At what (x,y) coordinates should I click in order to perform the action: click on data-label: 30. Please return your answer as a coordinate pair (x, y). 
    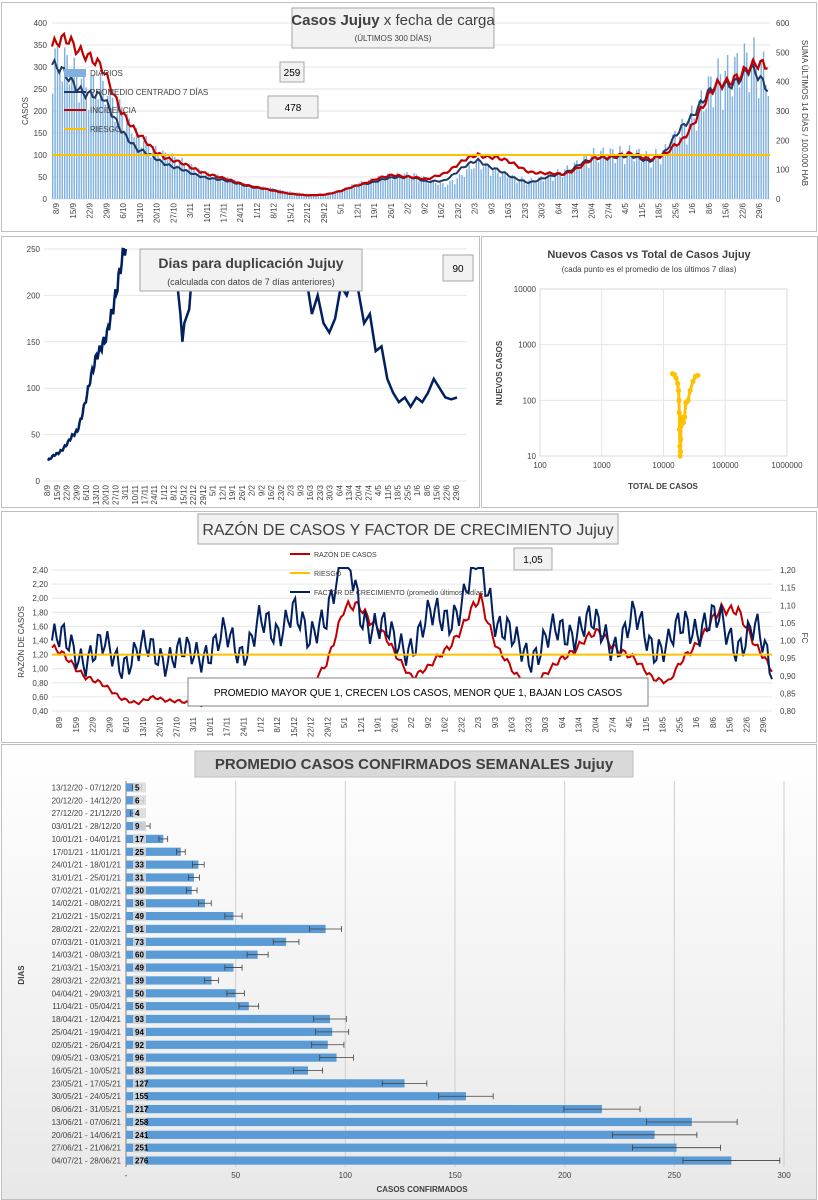
    Looking at the image, I should click on (139, 890).